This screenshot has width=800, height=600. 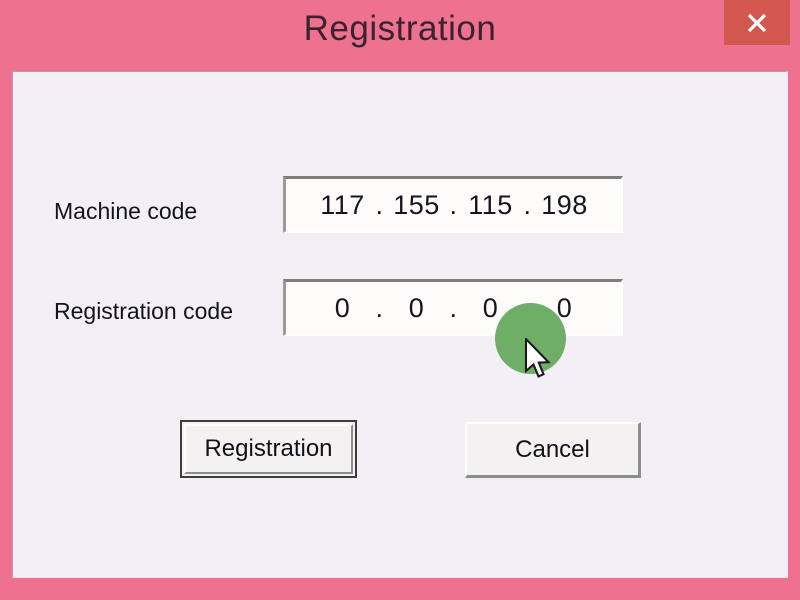 What do you see at coordinates (564, 307) in the screenshot?
I see `registration-code-octet-4: 0` at bounding box center [564, 307].